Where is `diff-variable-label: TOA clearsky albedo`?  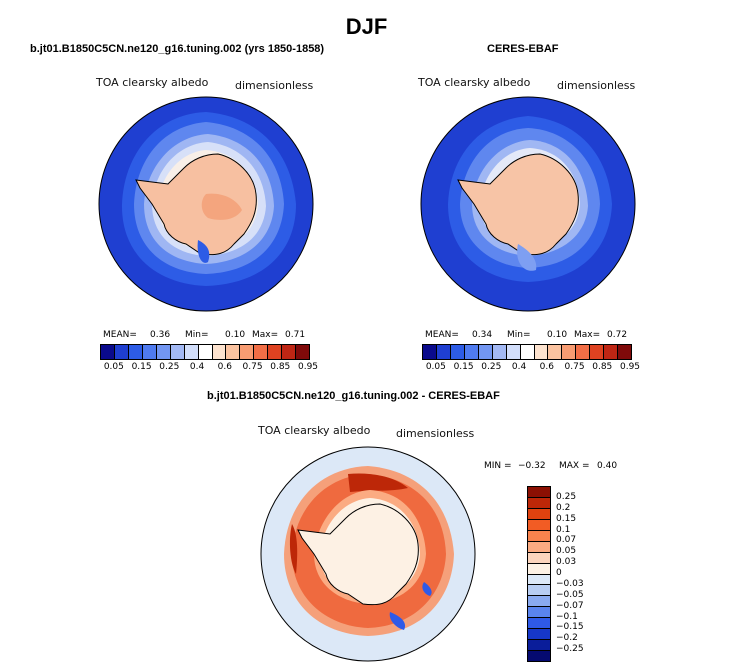
diff-variable-label: TOA clearsky albedo is located at coordinates (314, 430).